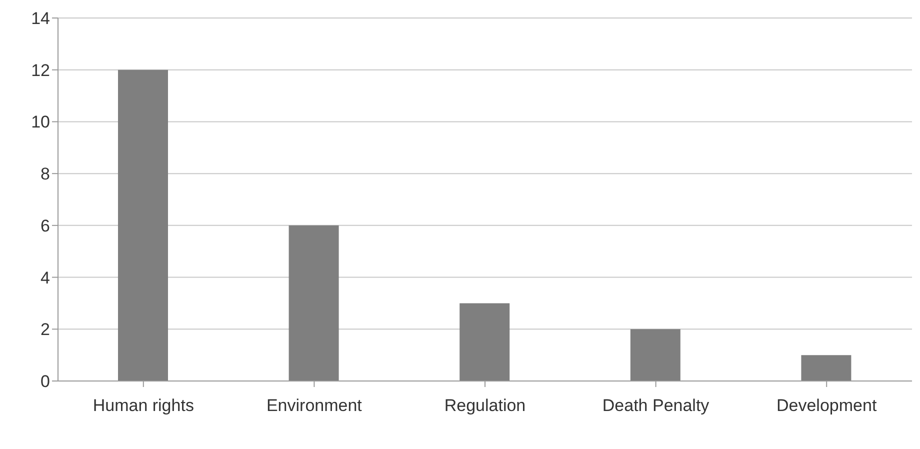  Describe the element at coordinates (40, 70) in the screenshot. I see `y-tick-label: 12` at that location.